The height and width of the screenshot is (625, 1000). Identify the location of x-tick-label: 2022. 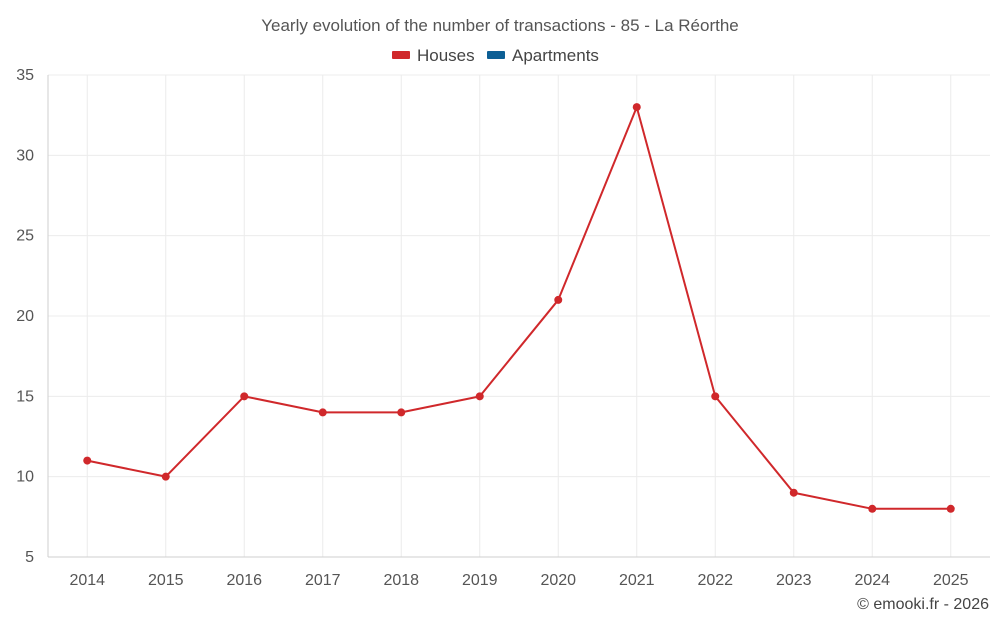
(715, 580).